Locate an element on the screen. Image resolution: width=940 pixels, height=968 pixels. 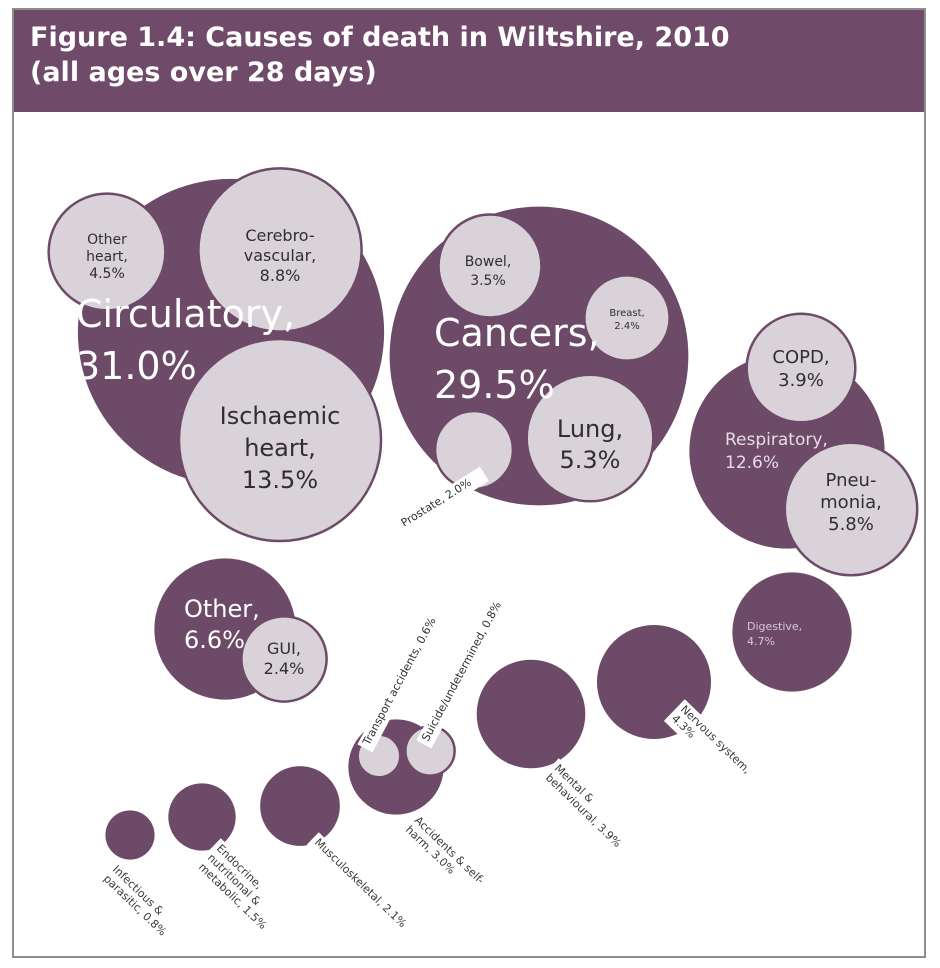
nervous-system-label-group: Nervous system,4.3% is located at coordinates (712, 747).